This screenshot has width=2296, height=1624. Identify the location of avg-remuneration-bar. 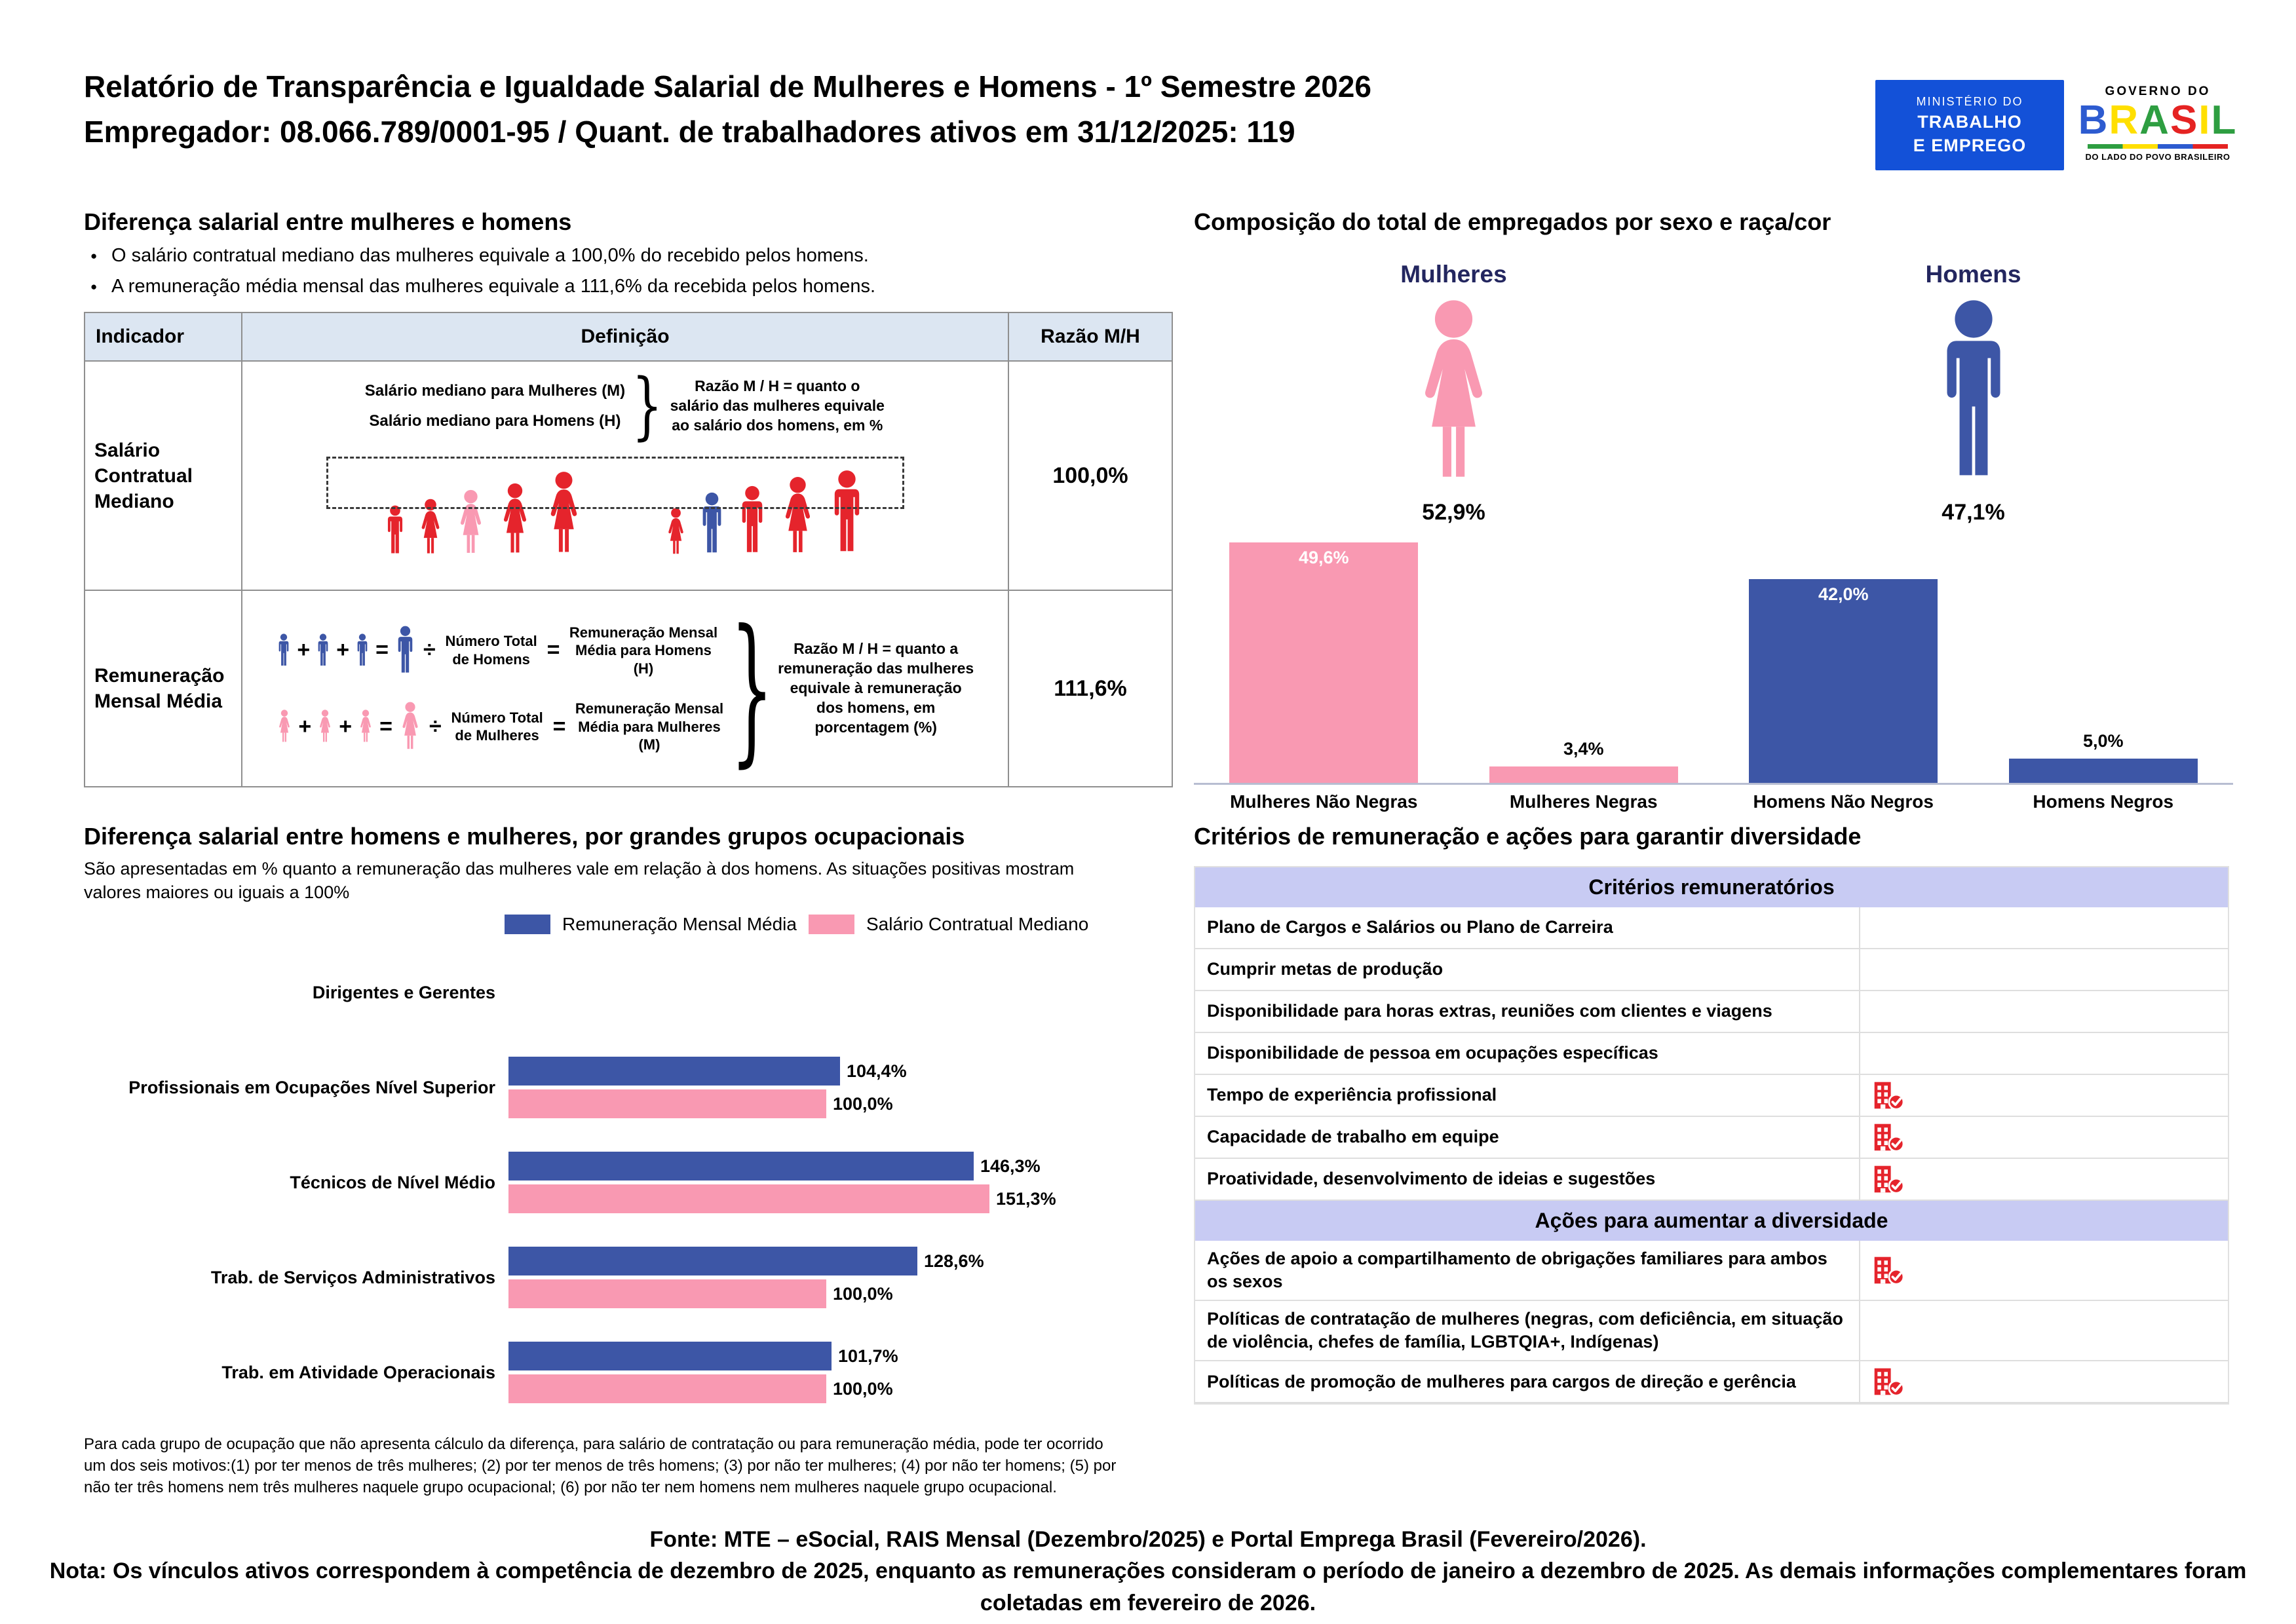
(670, 1356).